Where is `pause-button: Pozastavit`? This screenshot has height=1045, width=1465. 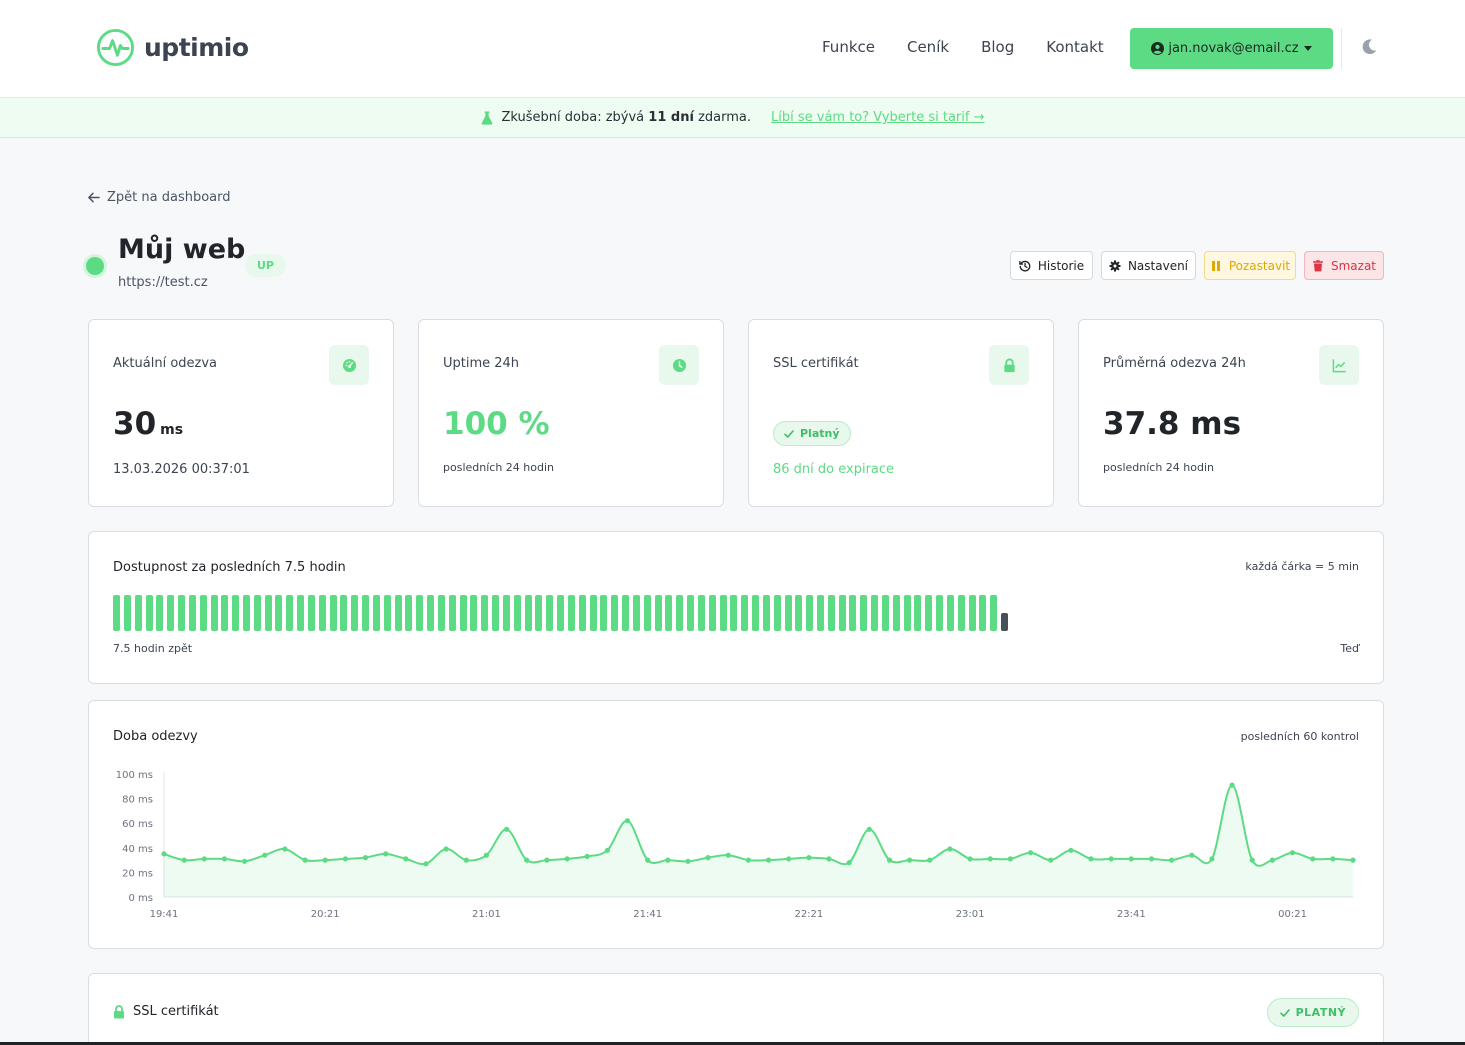 pause-button: Pozastavit is located at coordinates (1250, 265).